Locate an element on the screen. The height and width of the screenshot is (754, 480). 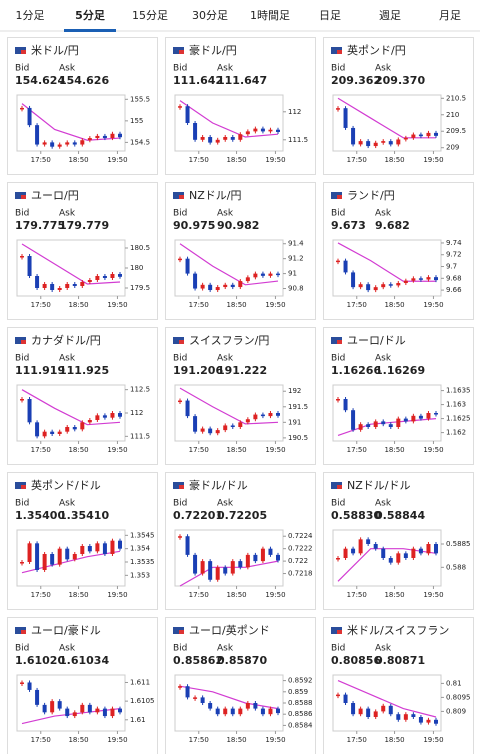
y-tick-label: 180 is located at coordinates (136, 268).